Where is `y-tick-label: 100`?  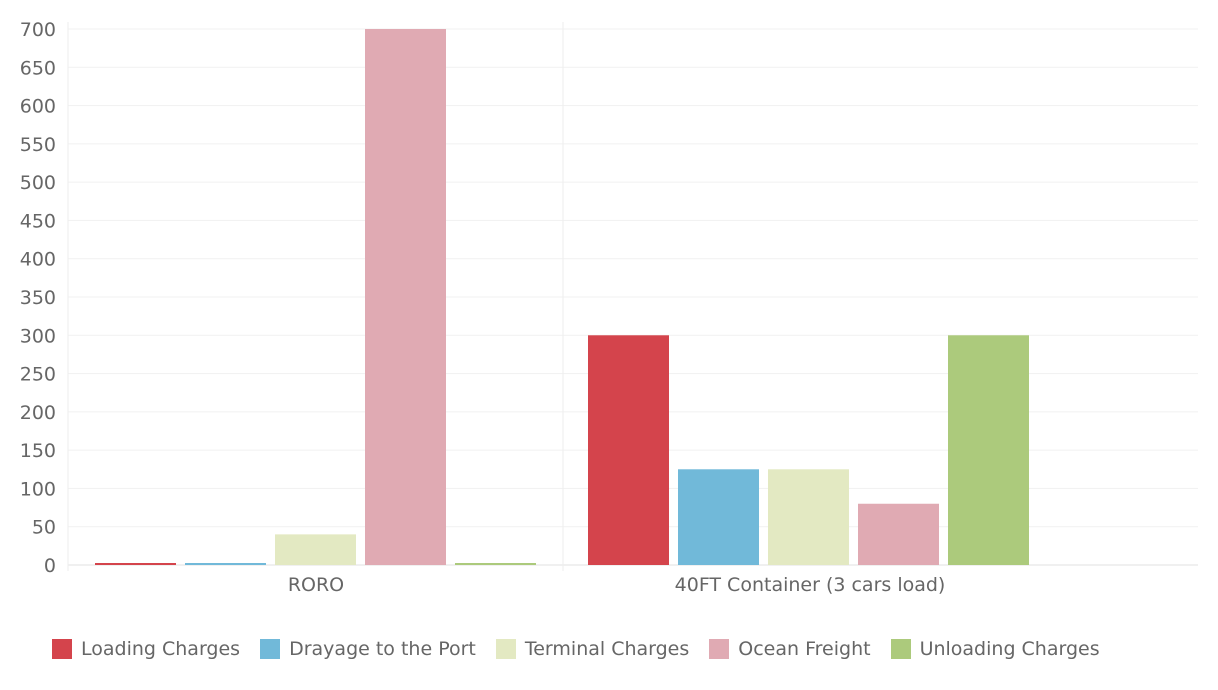 y-tick-label: 100 is located at coordinates (38, 489).